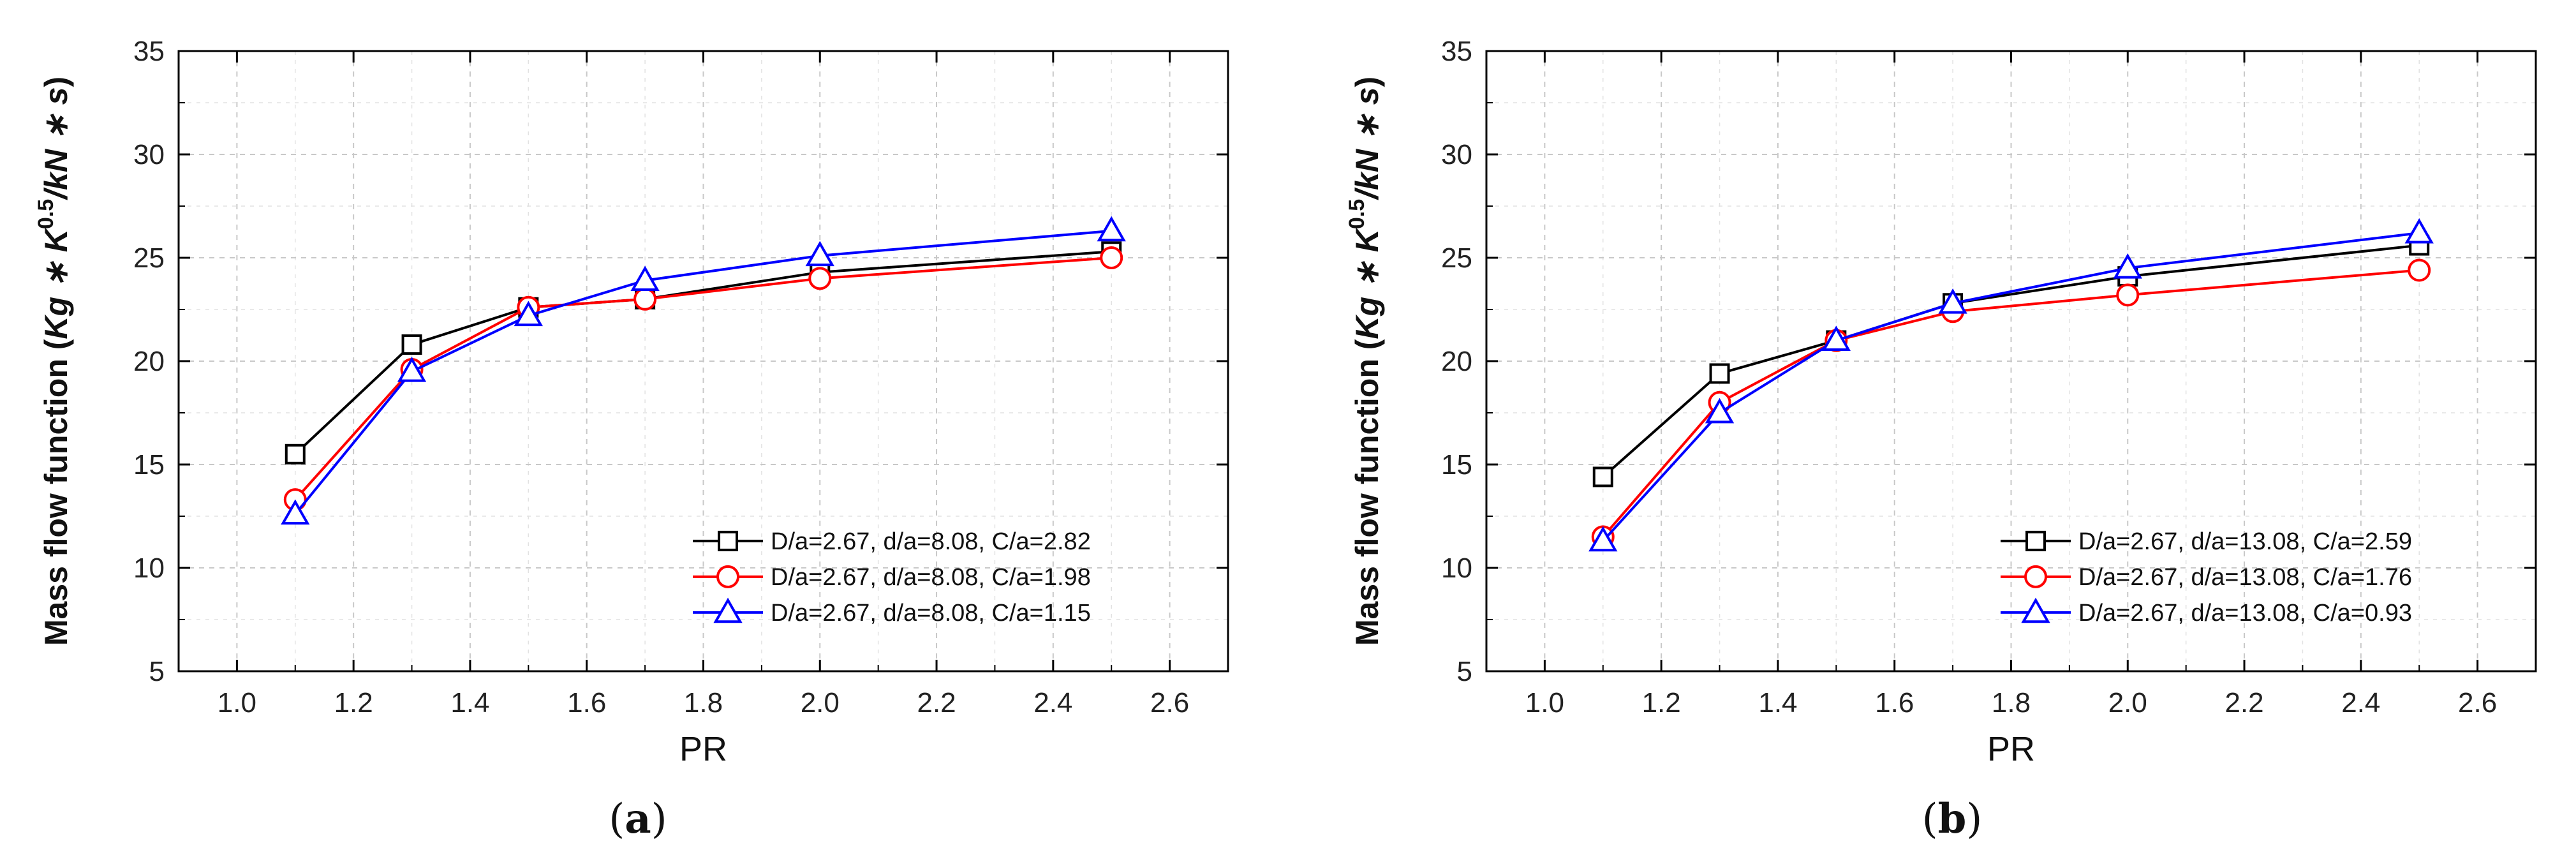 The width and height of the screenshot is (2576, 855). I want to click on panel-caption: (a), so click(638, 819).